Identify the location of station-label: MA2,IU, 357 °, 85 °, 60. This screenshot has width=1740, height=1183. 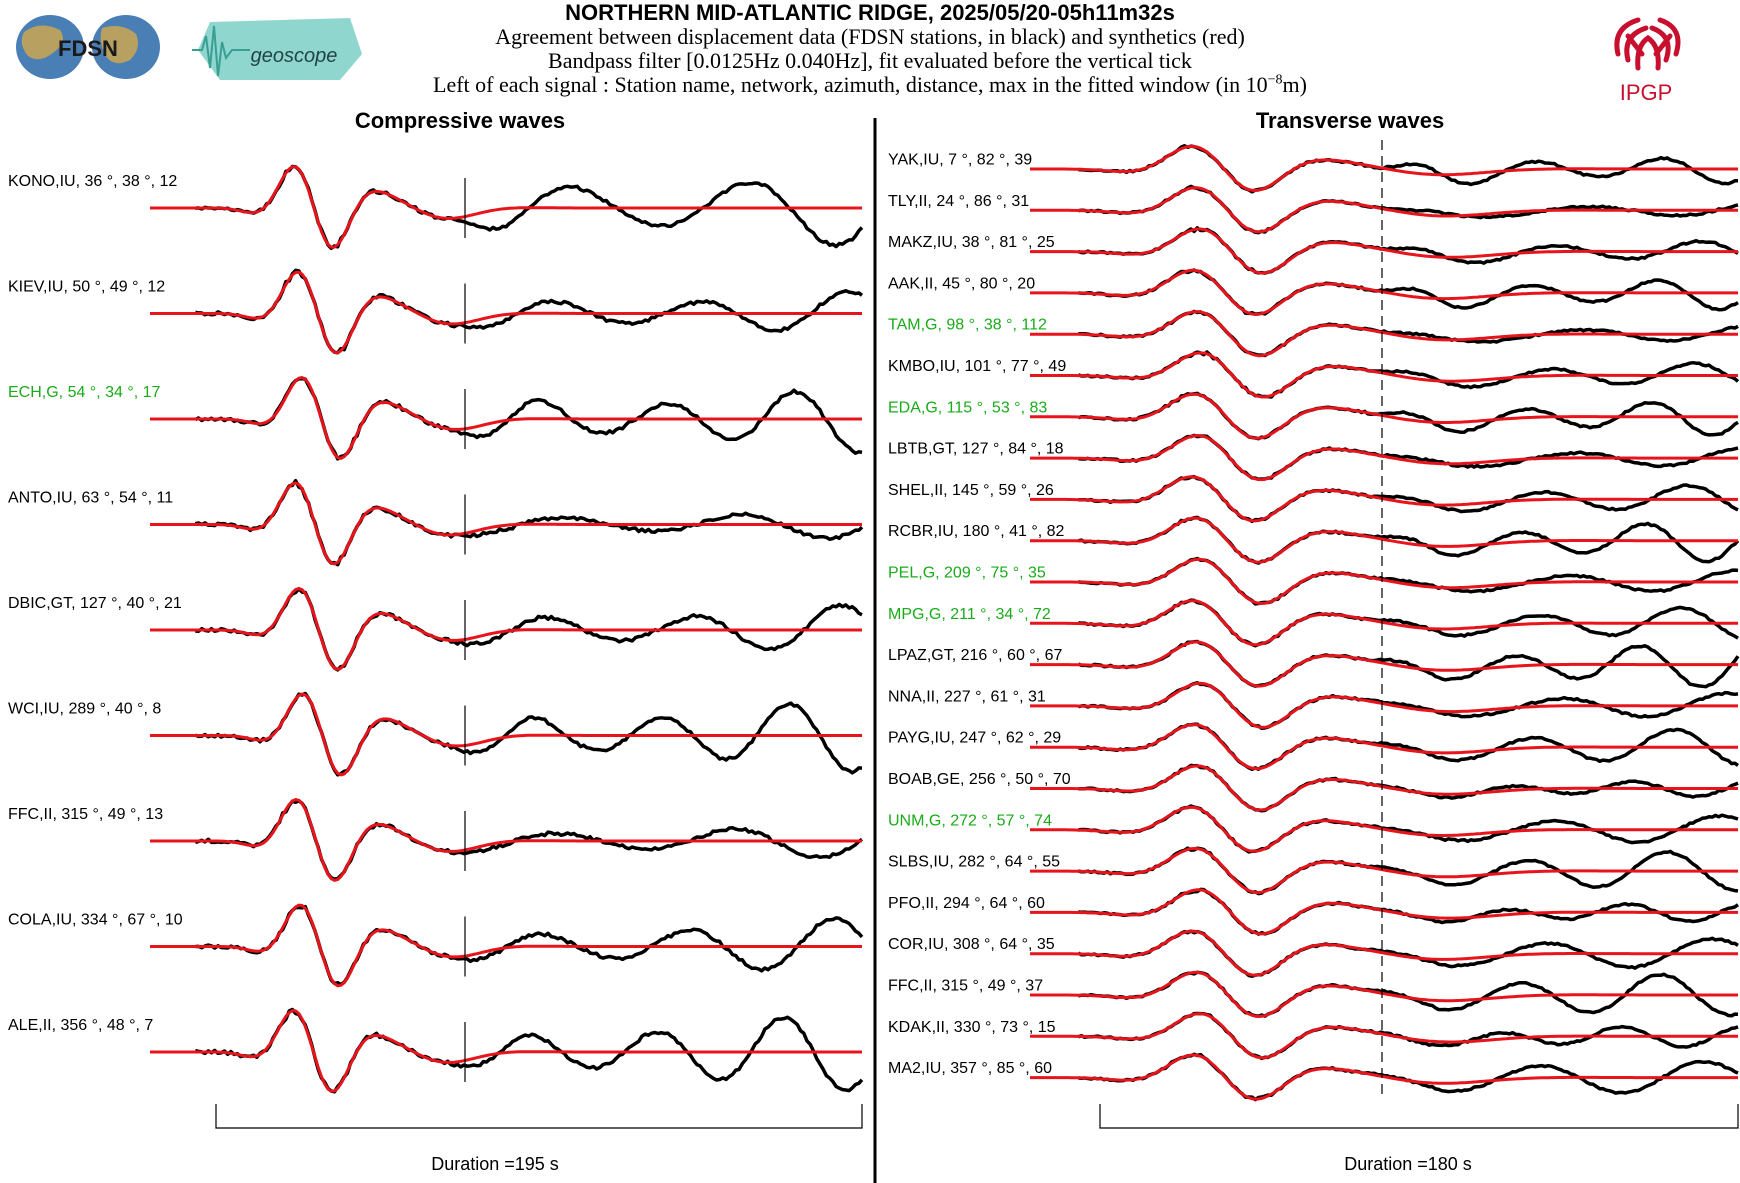
(970, 1068).